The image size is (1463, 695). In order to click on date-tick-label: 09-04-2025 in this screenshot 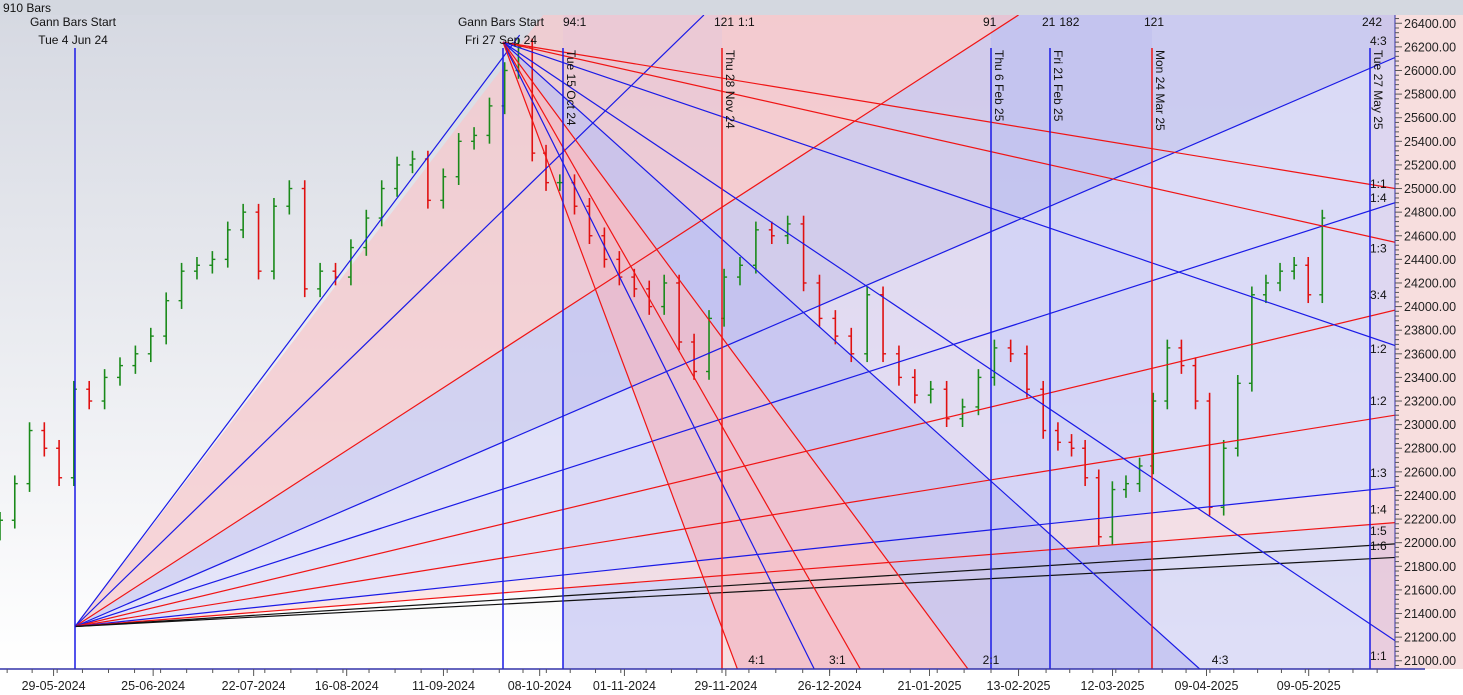, I will do `click(1207, 686)`.